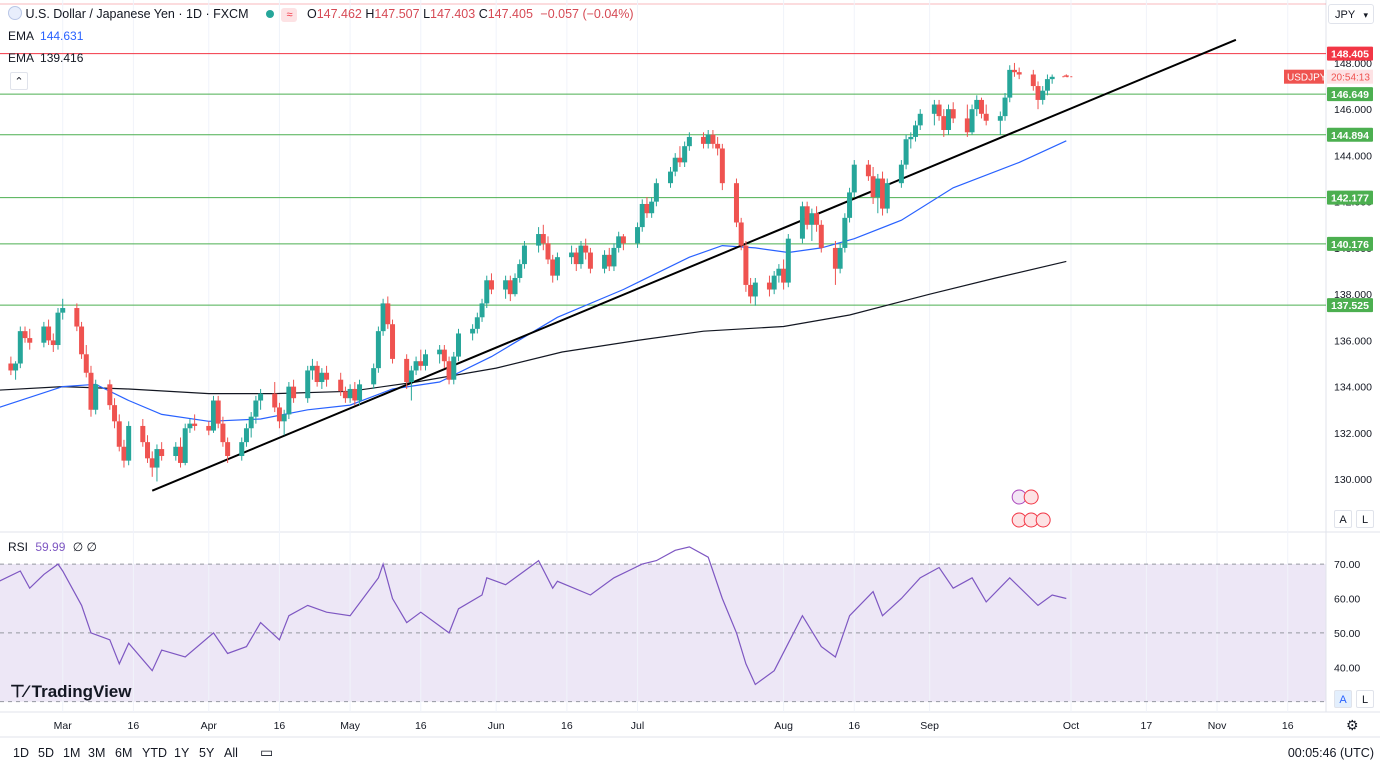  What do you see at coordinates (52, 547) in the screenshot?
I see `rsi-legend: RSI 59.99 ∅ ∅` at bounding box center [52, 547].